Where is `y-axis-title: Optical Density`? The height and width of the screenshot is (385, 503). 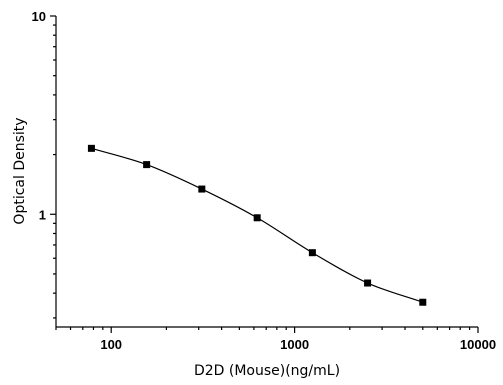
y-axis-title: Optical Density is located at coordinates (20, 170).